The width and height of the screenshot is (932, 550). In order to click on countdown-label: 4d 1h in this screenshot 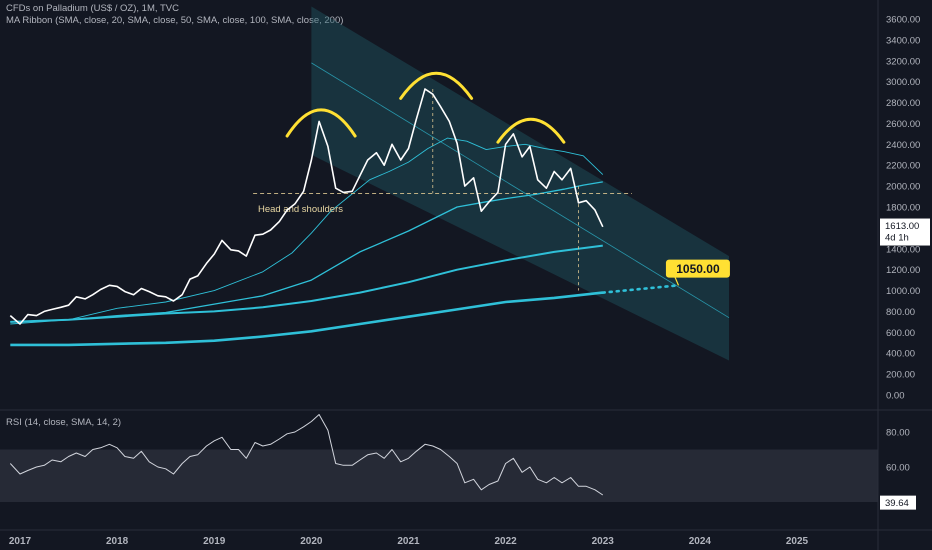, I will do `click(897, 238)`.